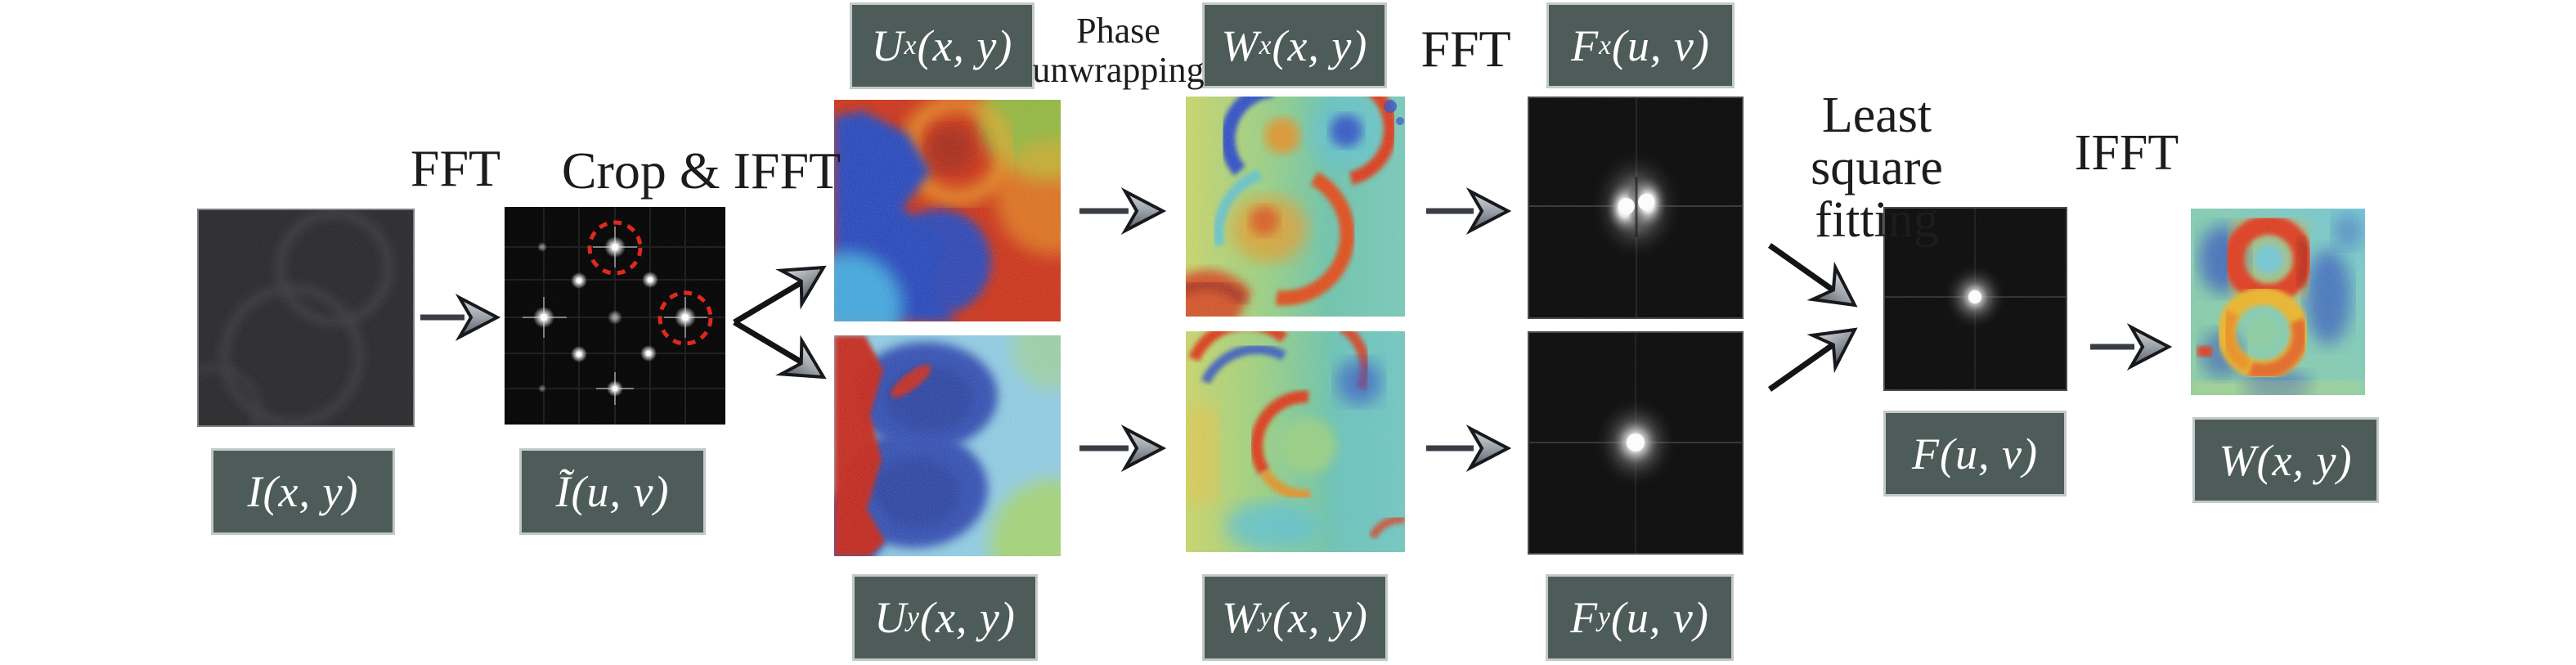  Describe the element at coordinates (1118, 31) in the screenshot. I see `step-phase-unwrapping-line1: Phase` at that location.